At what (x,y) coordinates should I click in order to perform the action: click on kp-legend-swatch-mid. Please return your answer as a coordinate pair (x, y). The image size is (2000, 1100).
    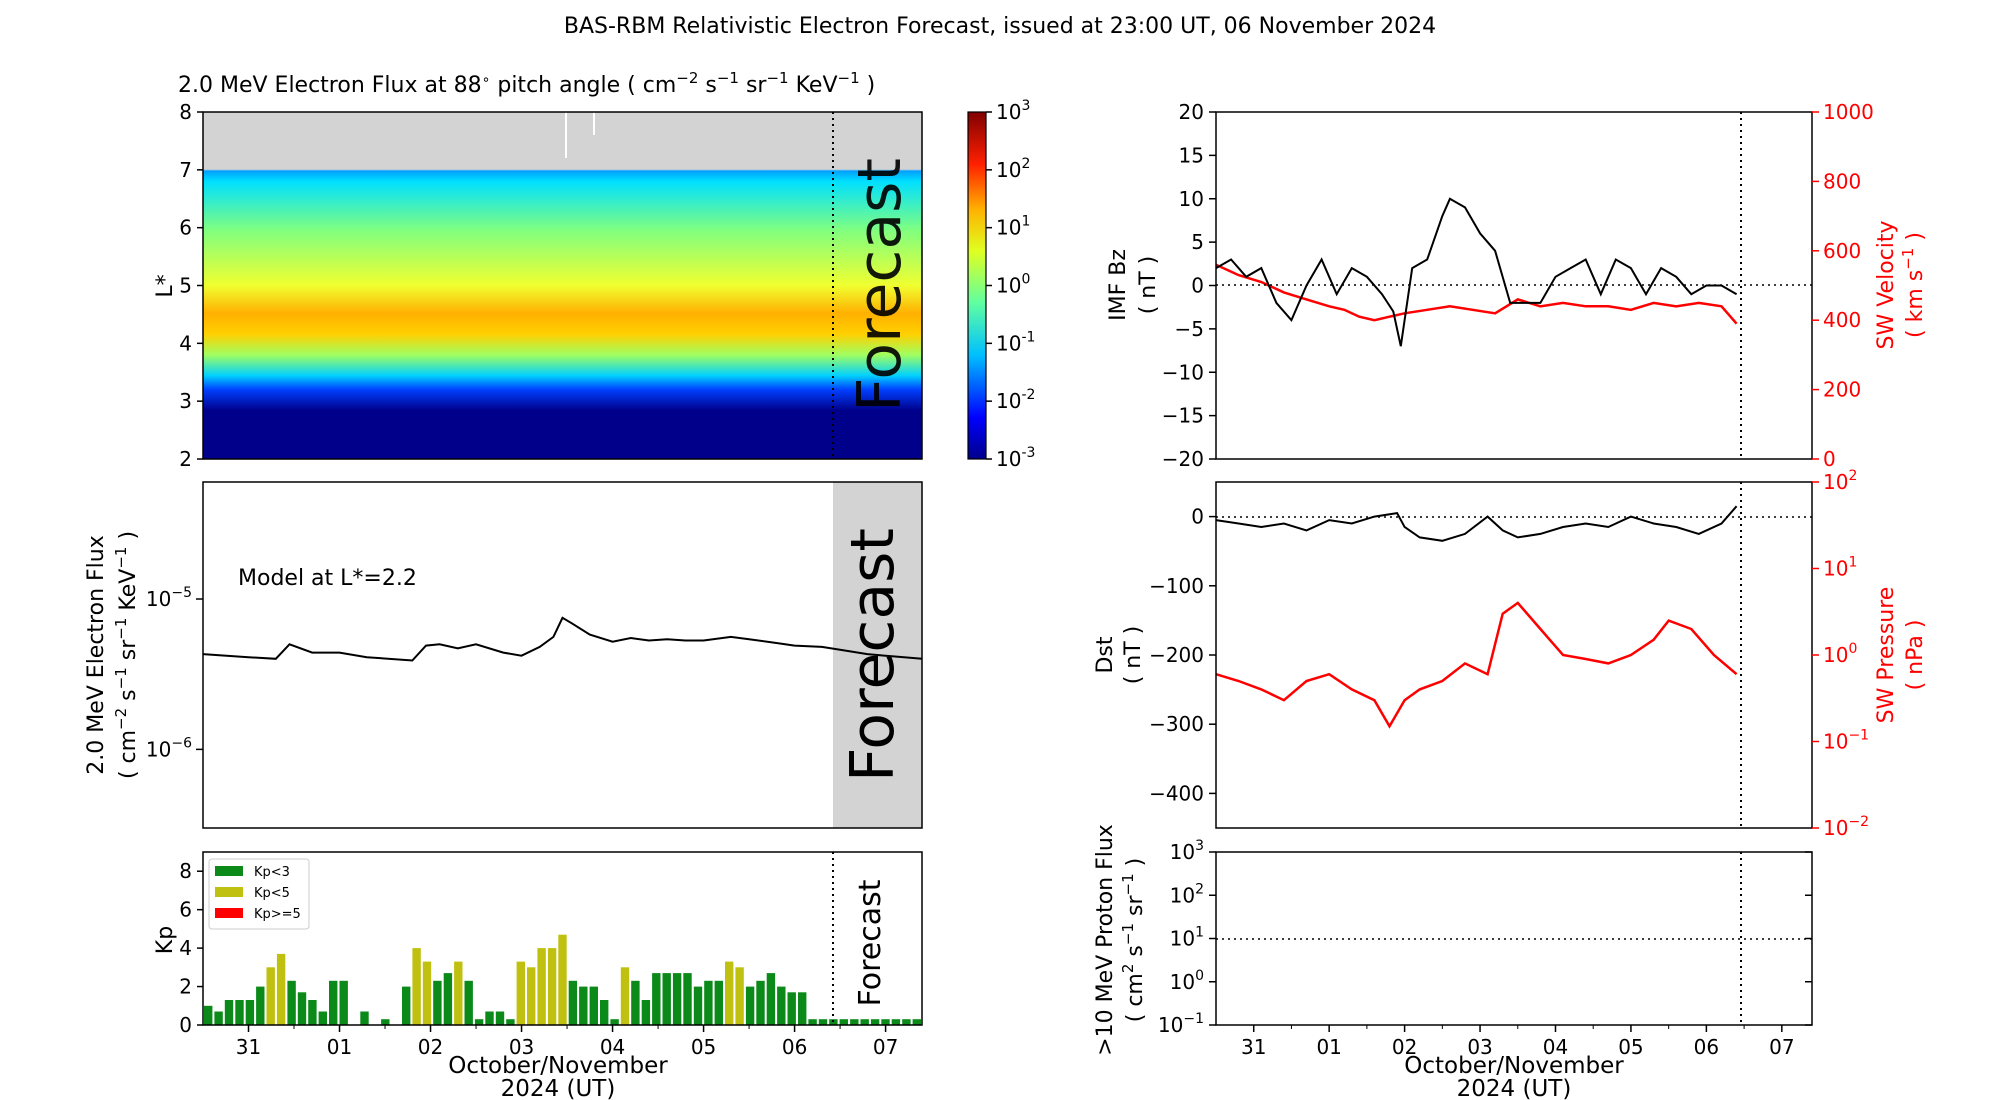
    Looking at the image, I should click on (229, 892).